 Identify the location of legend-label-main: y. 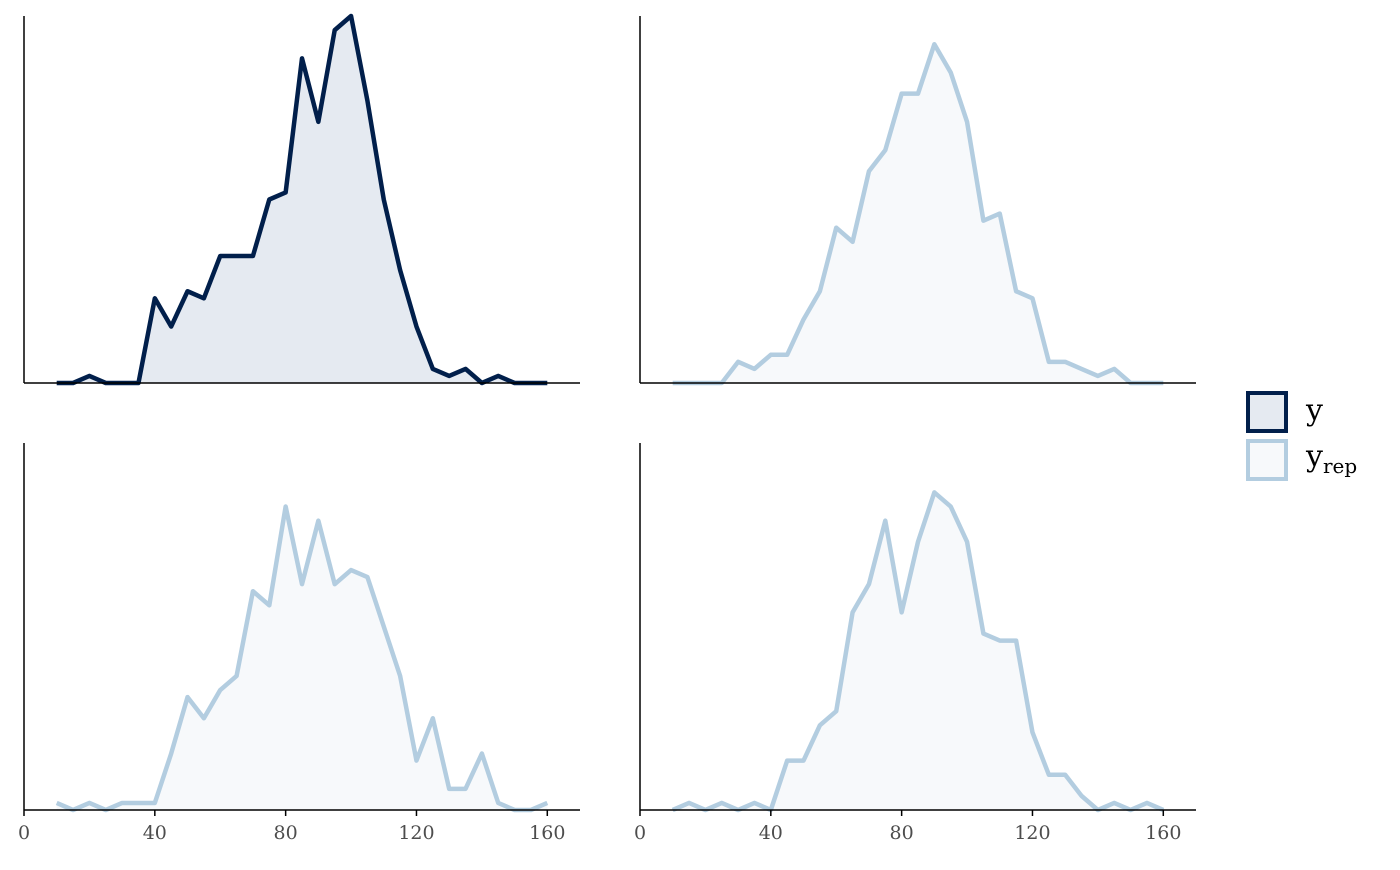
(1314, 456).